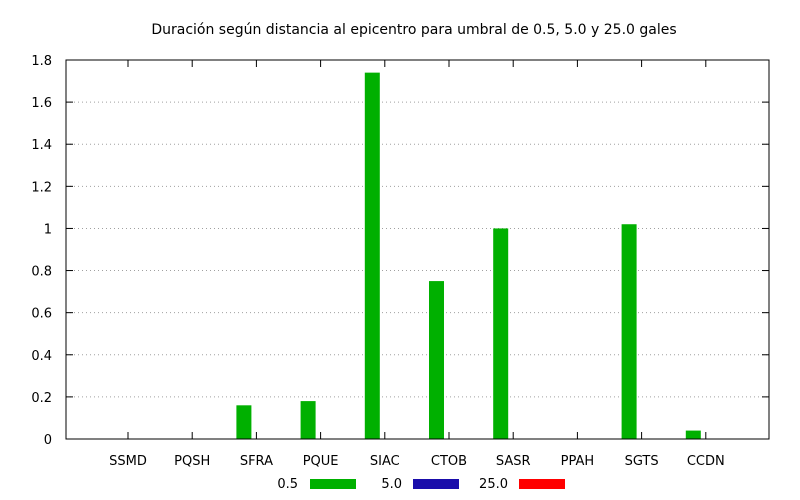 The height and width of the screenshot is (500, 800). What do you see at coordinates (41, 103) in the screenshot?
I see `y-tick-label: 1.6` at bounding box center [41, 103].